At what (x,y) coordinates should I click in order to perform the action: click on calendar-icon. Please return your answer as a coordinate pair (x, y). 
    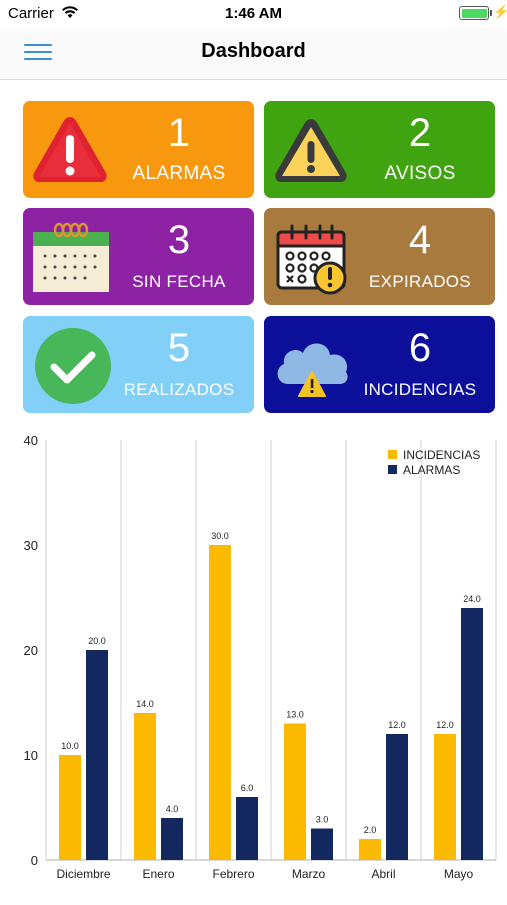
    Looking at the image, I should click on (70, 257).